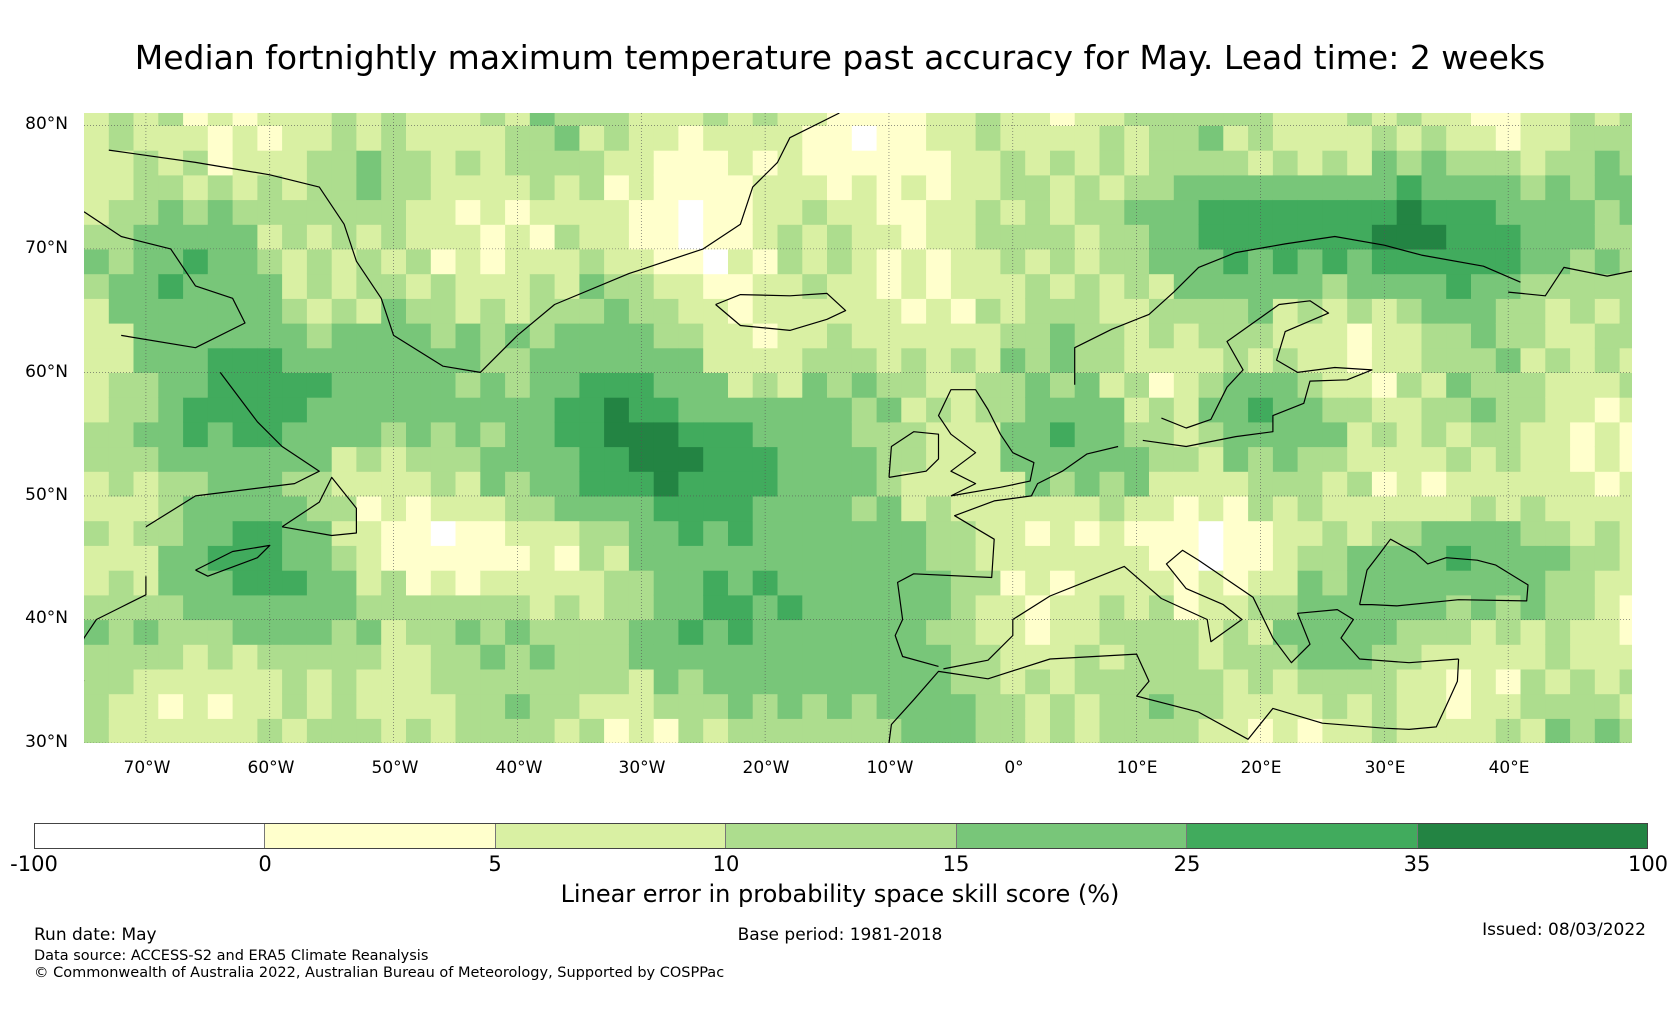  Describe the element at coordinates (1137, 768) in the screenshot. I see `lon-label: 10°E` at that location.